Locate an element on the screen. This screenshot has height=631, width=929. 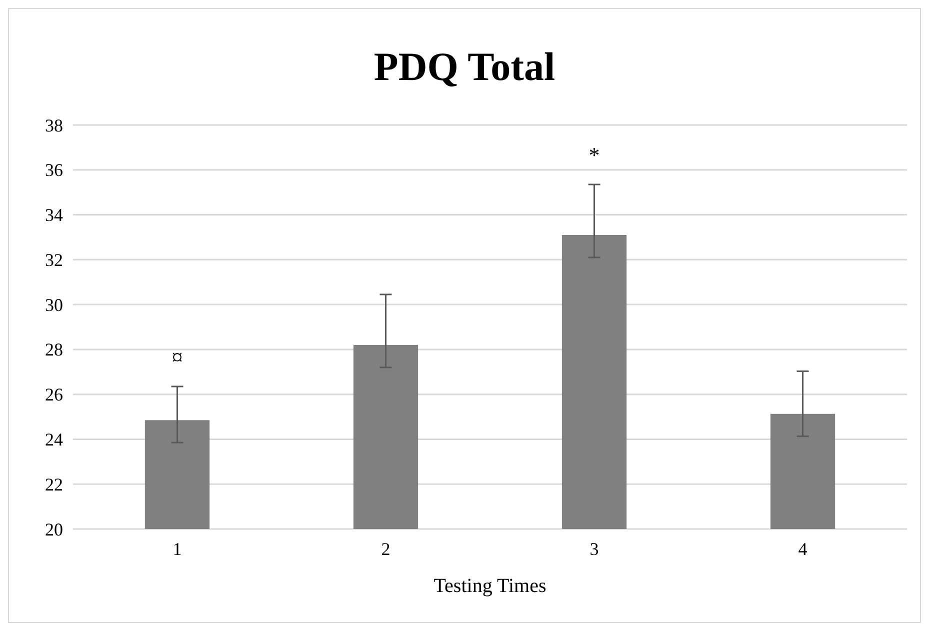
y-tick-label: 20 is located at coordinates (54, 529).